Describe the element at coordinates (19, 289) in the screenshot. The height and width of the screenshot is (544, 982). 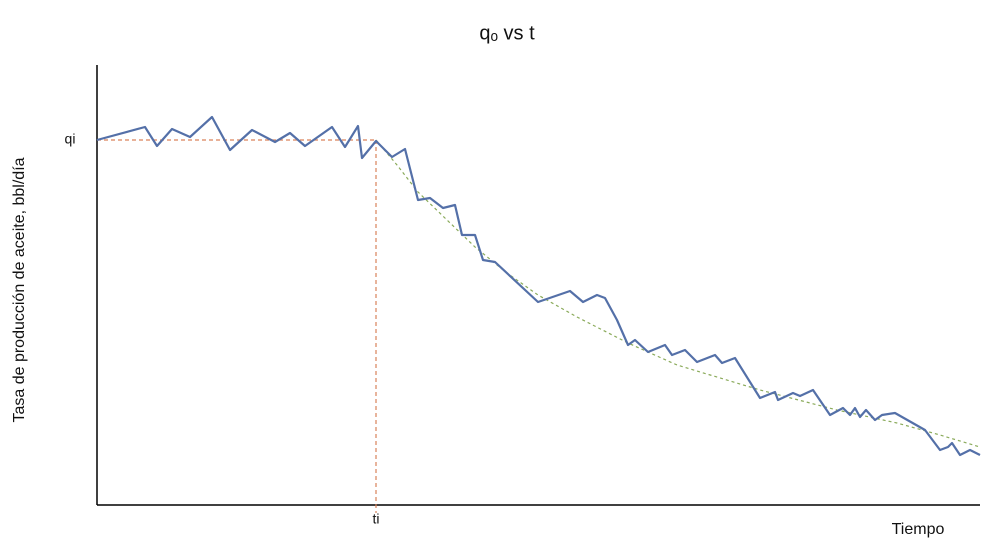
I see `y-axis-label: Tasa de producción de aceite, bbl/día` at that location.